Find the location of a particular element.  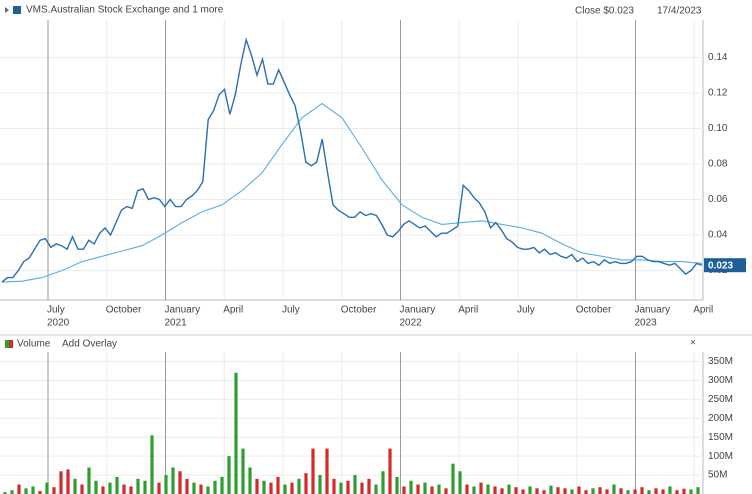

y-tick-label: 200M is located at coordinates (720, 418).